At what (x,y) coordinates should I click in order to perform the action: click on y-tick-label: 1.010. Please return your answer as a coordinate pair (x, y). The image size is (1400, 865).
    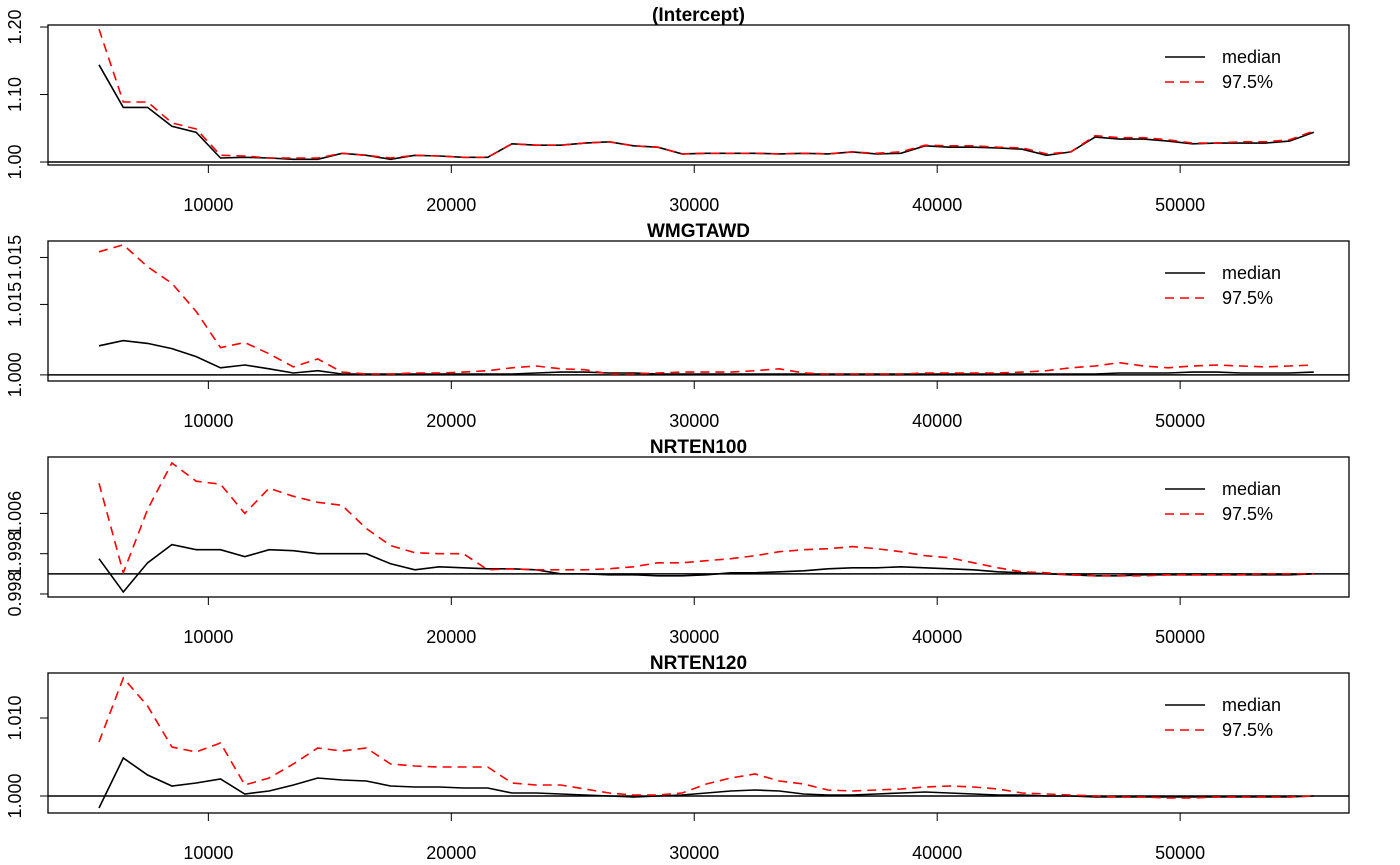
    Looking at the image, I should click on (15, 717).